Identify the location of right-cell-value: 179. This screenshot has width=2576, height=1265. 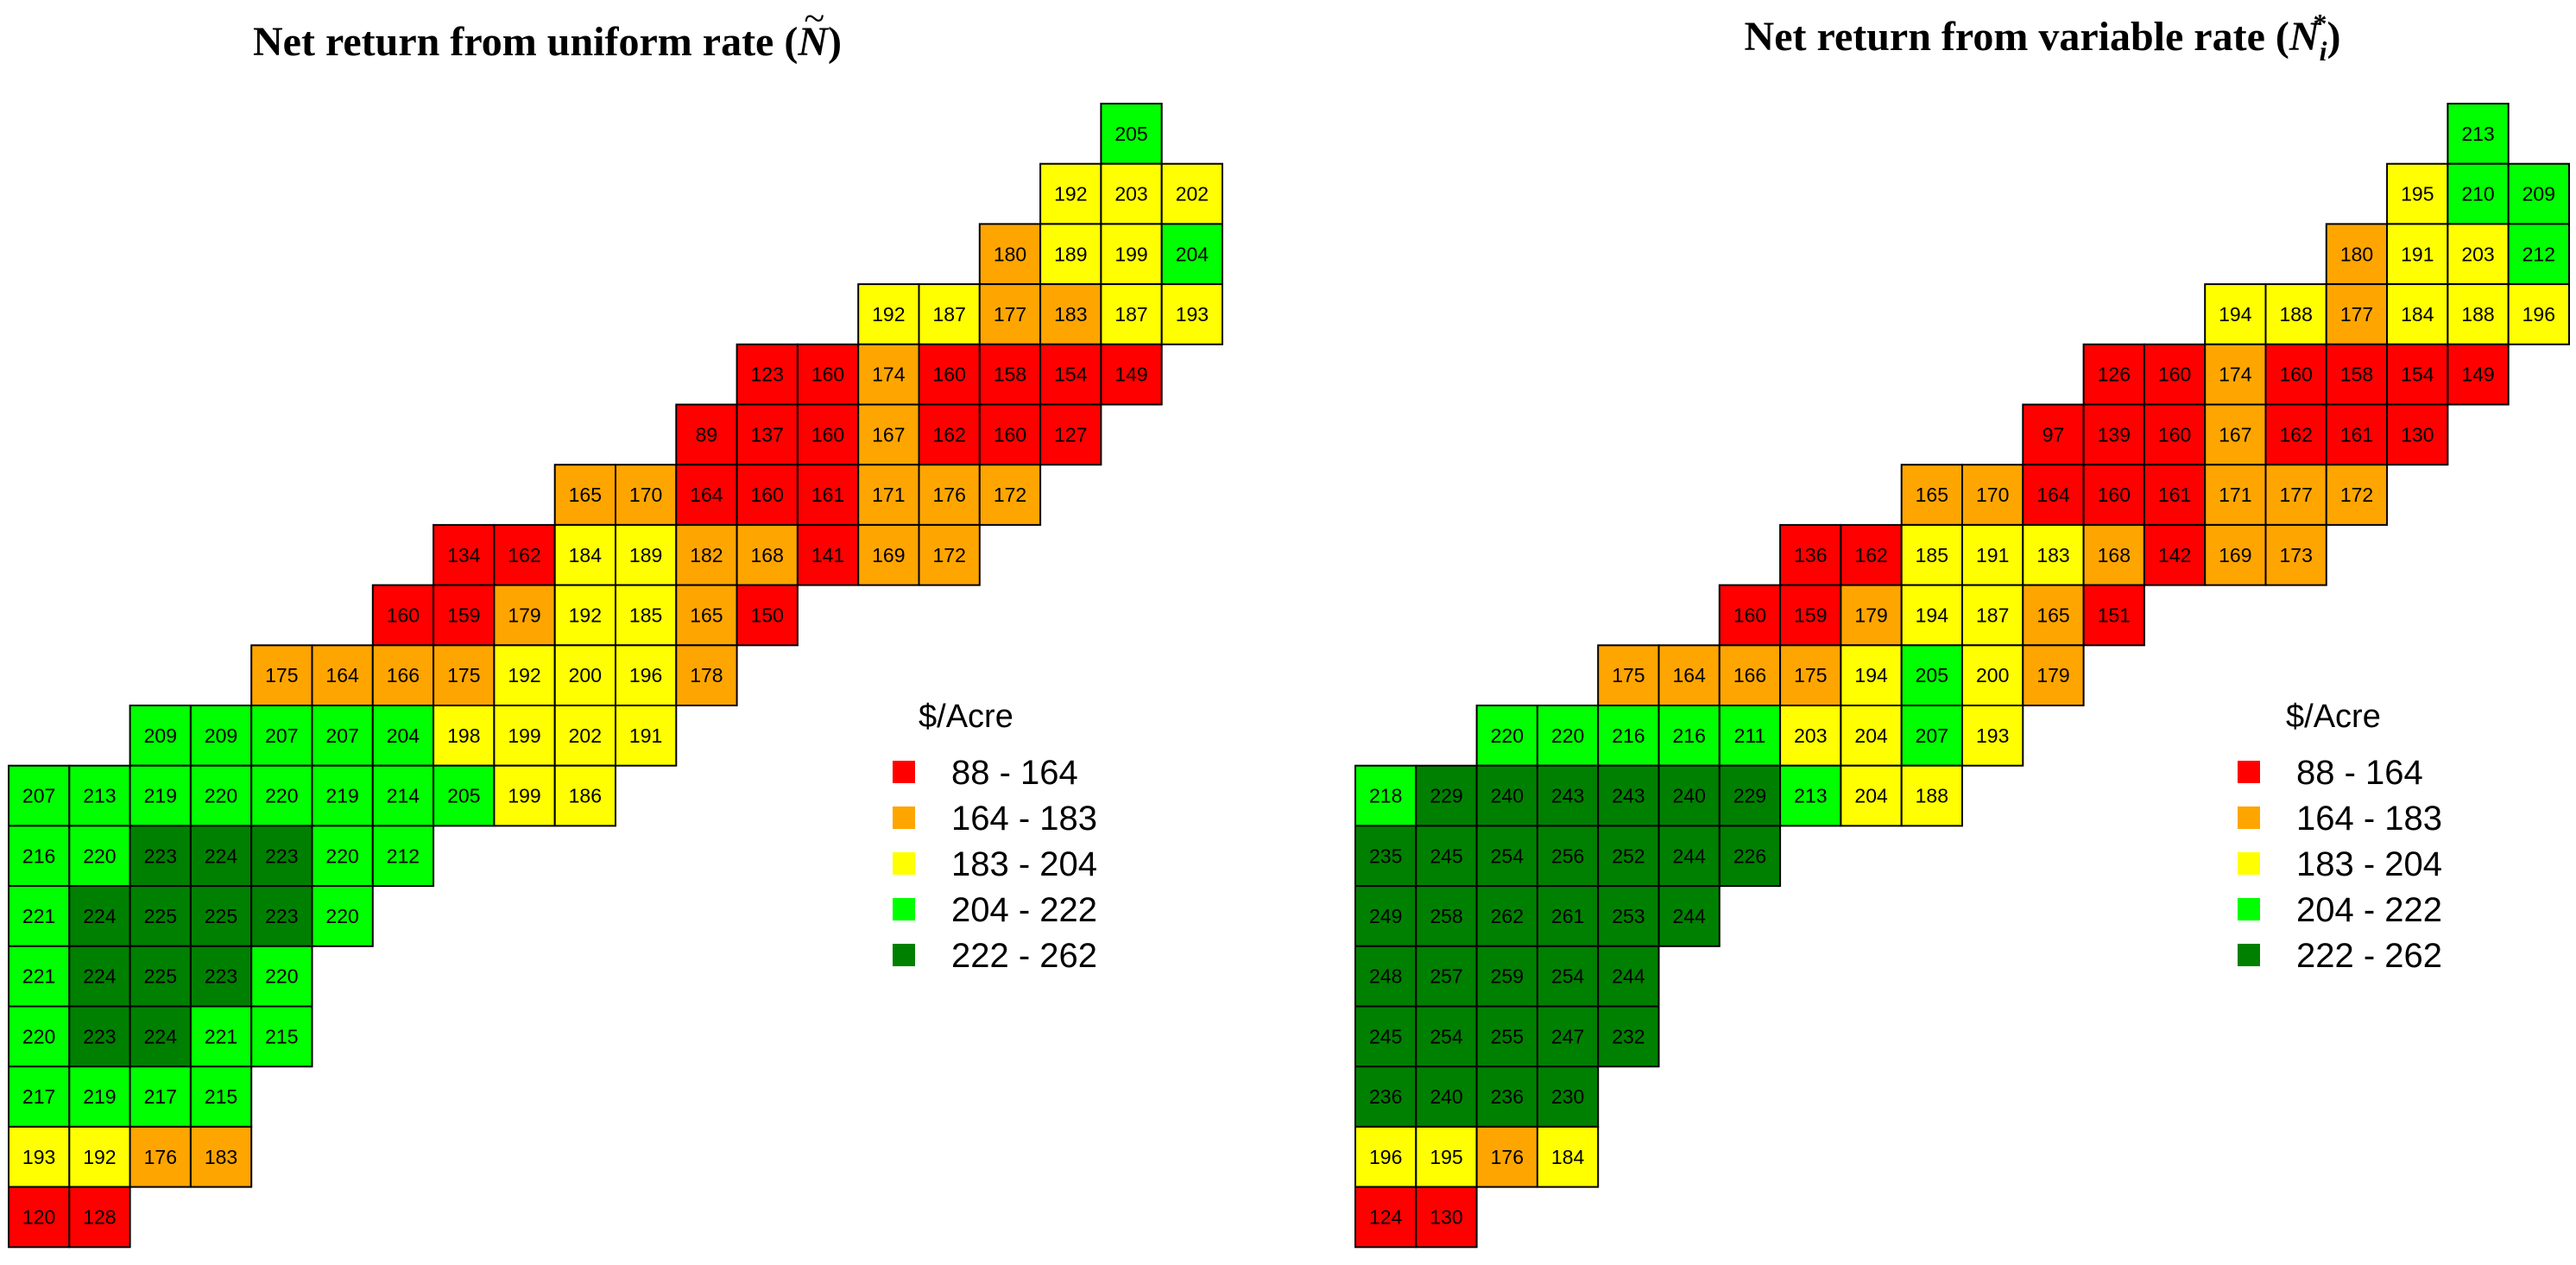
(1870, 615).